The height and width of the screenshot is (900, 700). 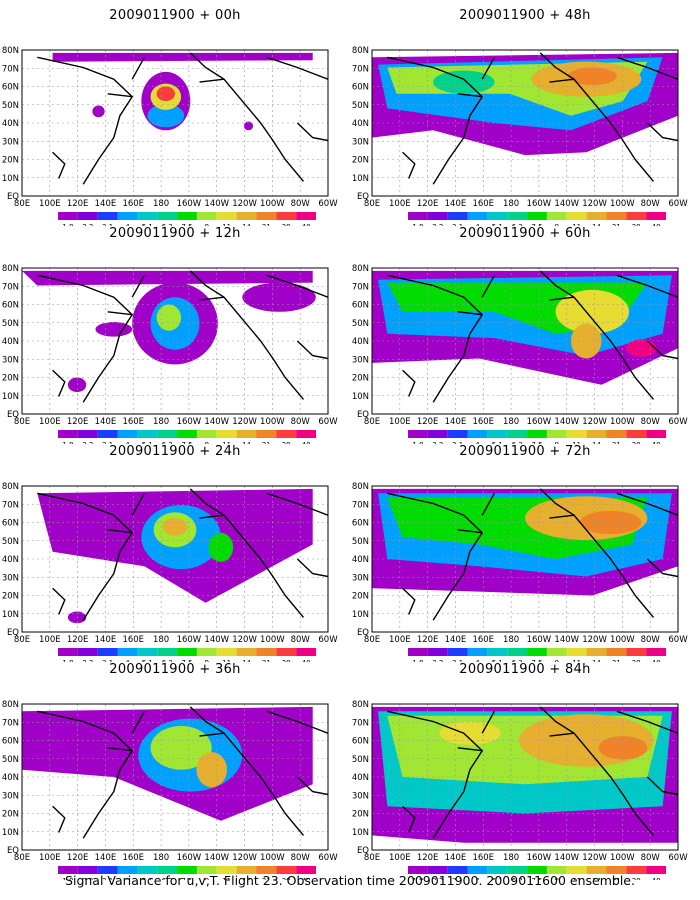 What do you see at coordinates (167, 763) in the screenshot?
I see `variance-field` at bounding box center [167, 763].